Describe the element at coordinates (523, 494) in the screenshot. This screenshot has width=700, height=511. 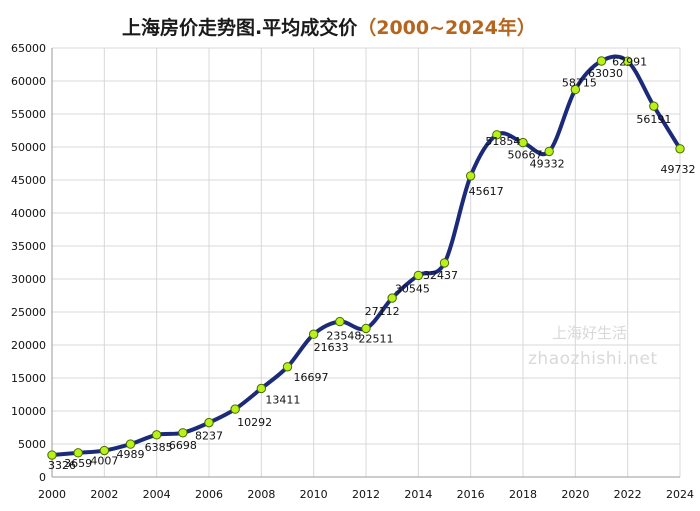
I see `x-tick-label: 2018` at that location.